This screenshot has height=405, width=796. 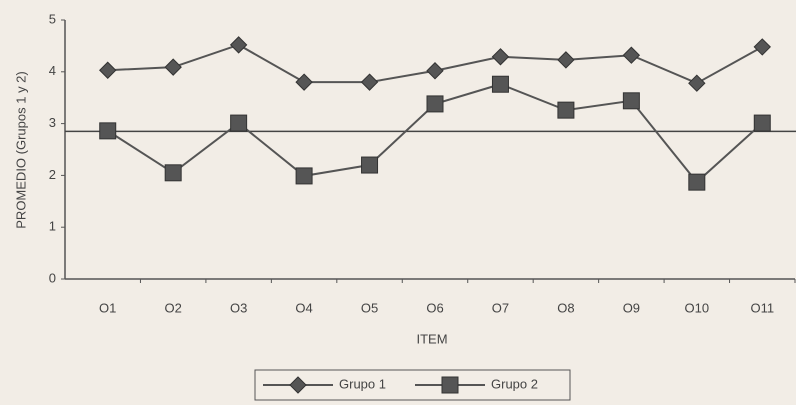 What do you see at coordinates (303, 307) in the screenshot?
I see `x-tick-label: O4` at bounding box center [303, 307].